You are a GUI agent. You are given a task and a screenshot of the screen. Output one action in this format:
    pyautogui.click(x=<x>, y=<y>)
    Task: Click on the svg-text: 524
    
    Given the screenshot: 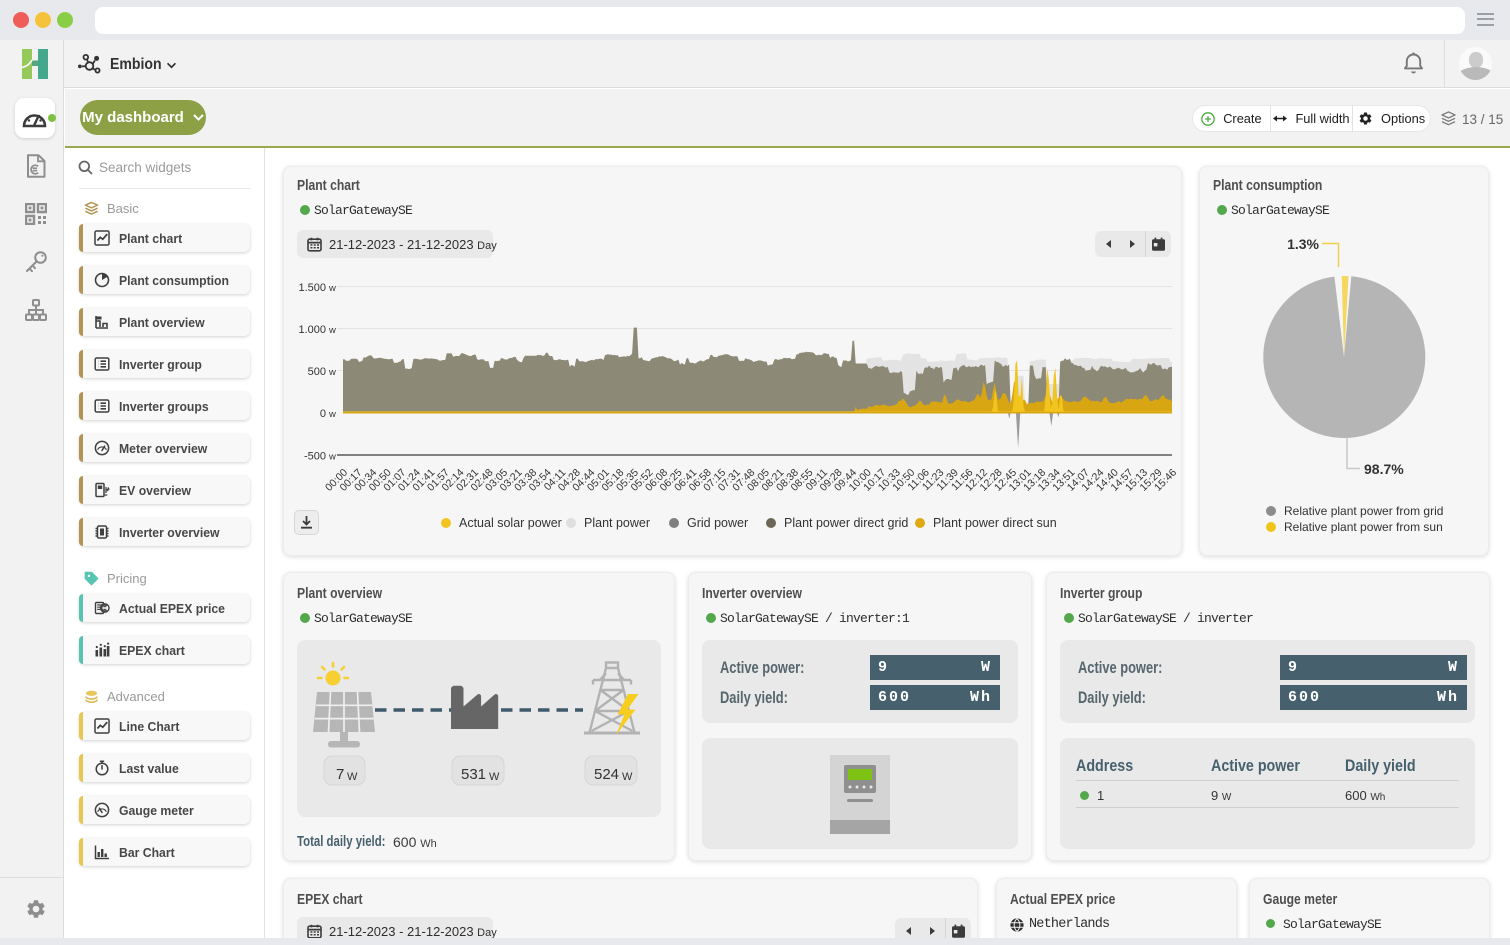 What is the action you would take?
    pyautogui.click(x=606, y=774)
    